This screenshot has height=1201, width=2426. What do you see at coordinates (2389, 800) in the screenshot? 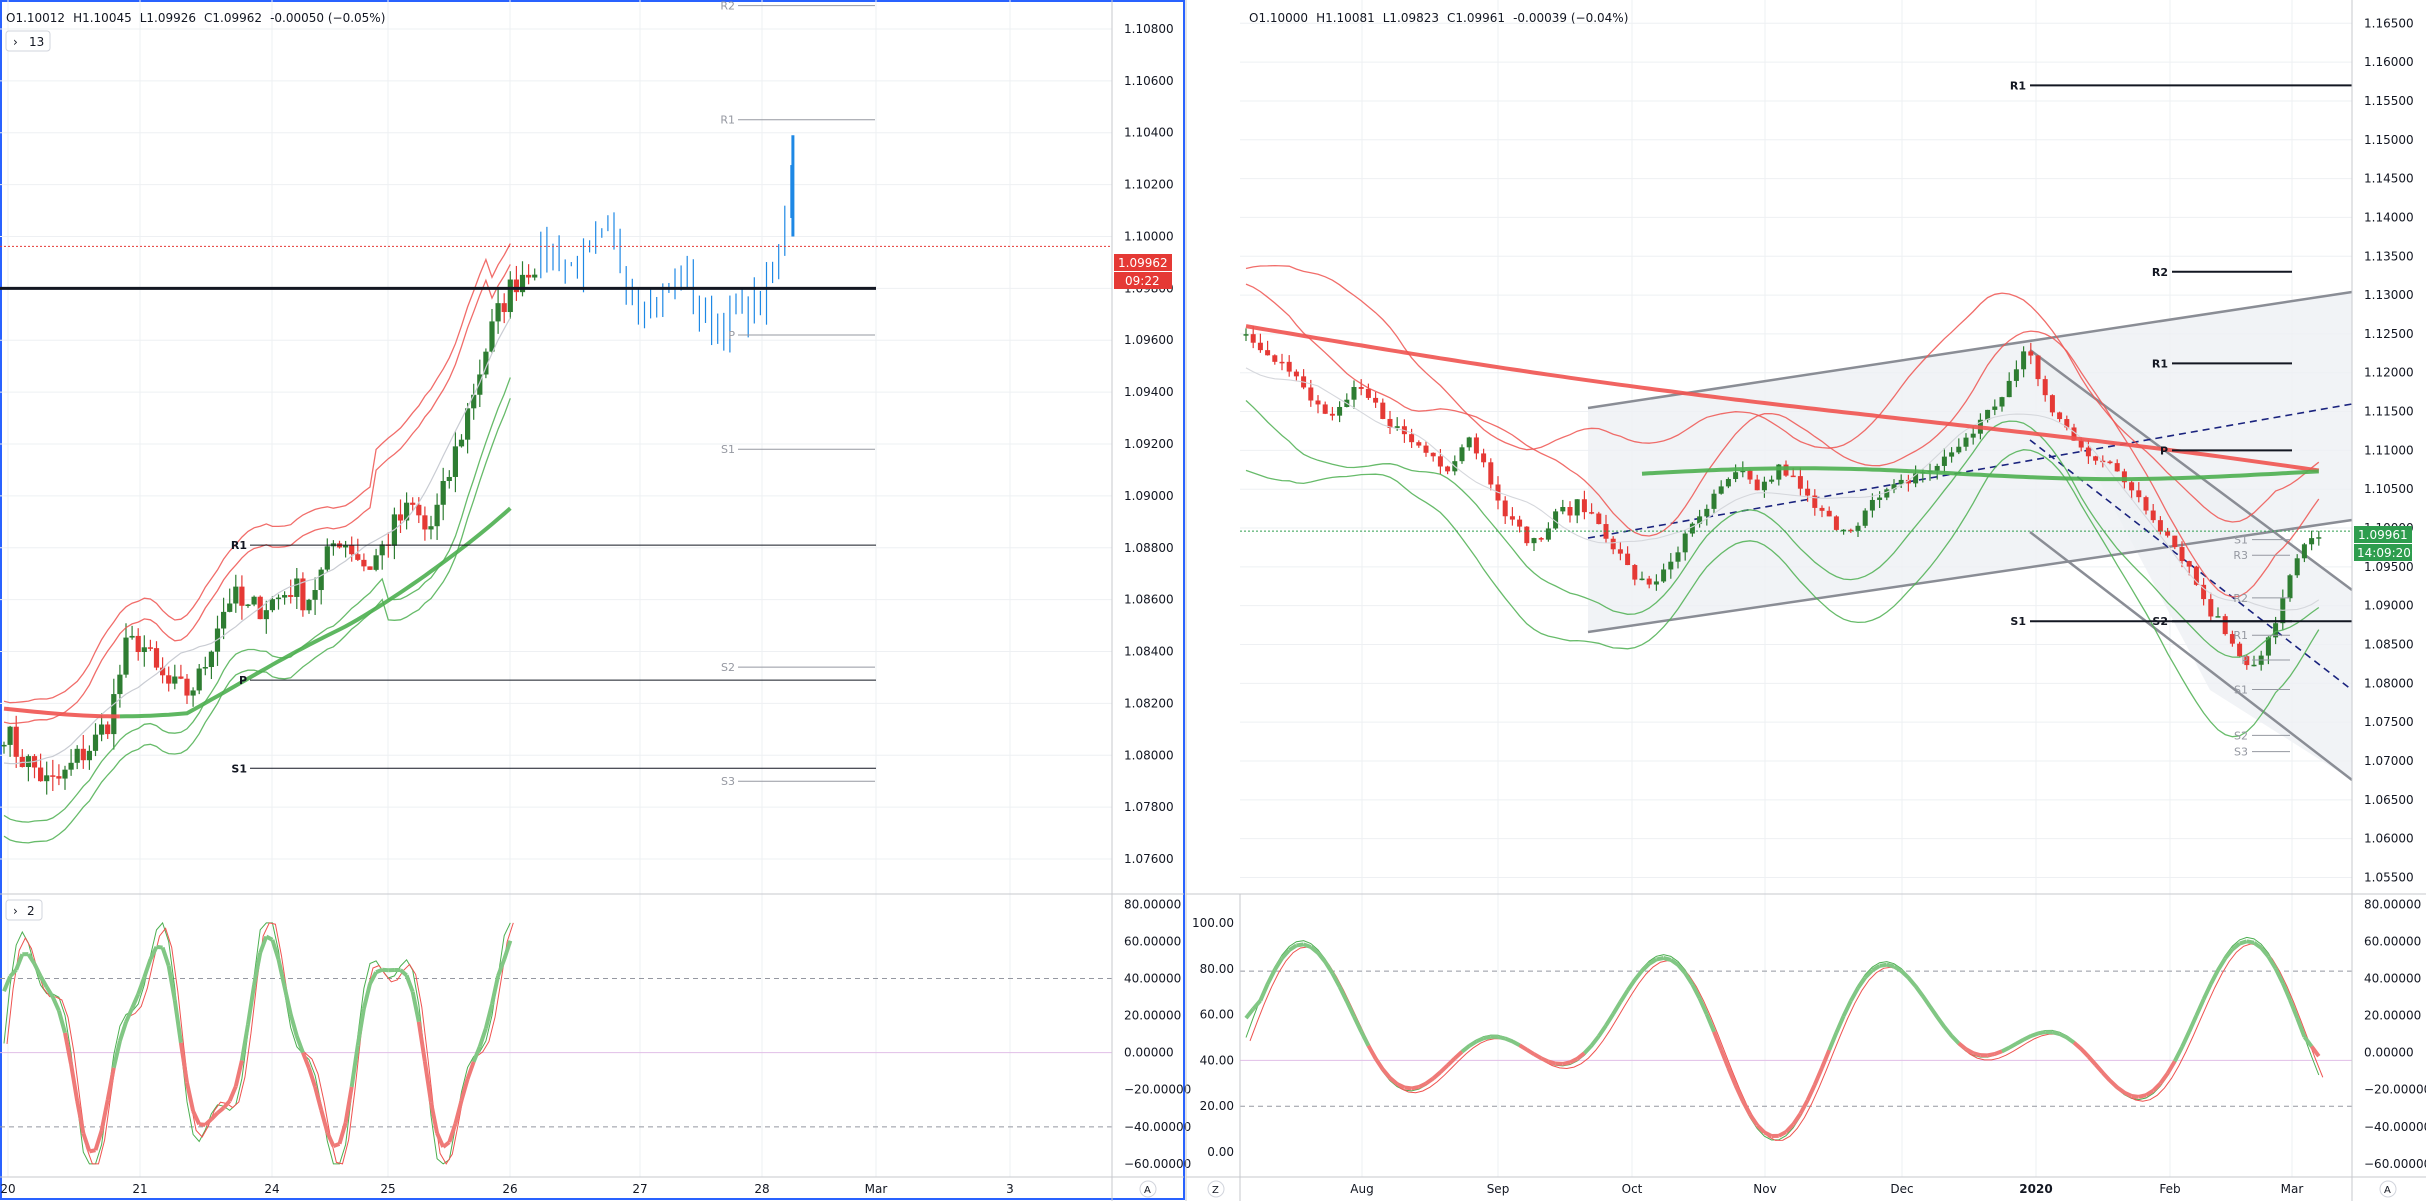
I see `right-price-tick: 1.06500` at bounding box center [2389, 800].